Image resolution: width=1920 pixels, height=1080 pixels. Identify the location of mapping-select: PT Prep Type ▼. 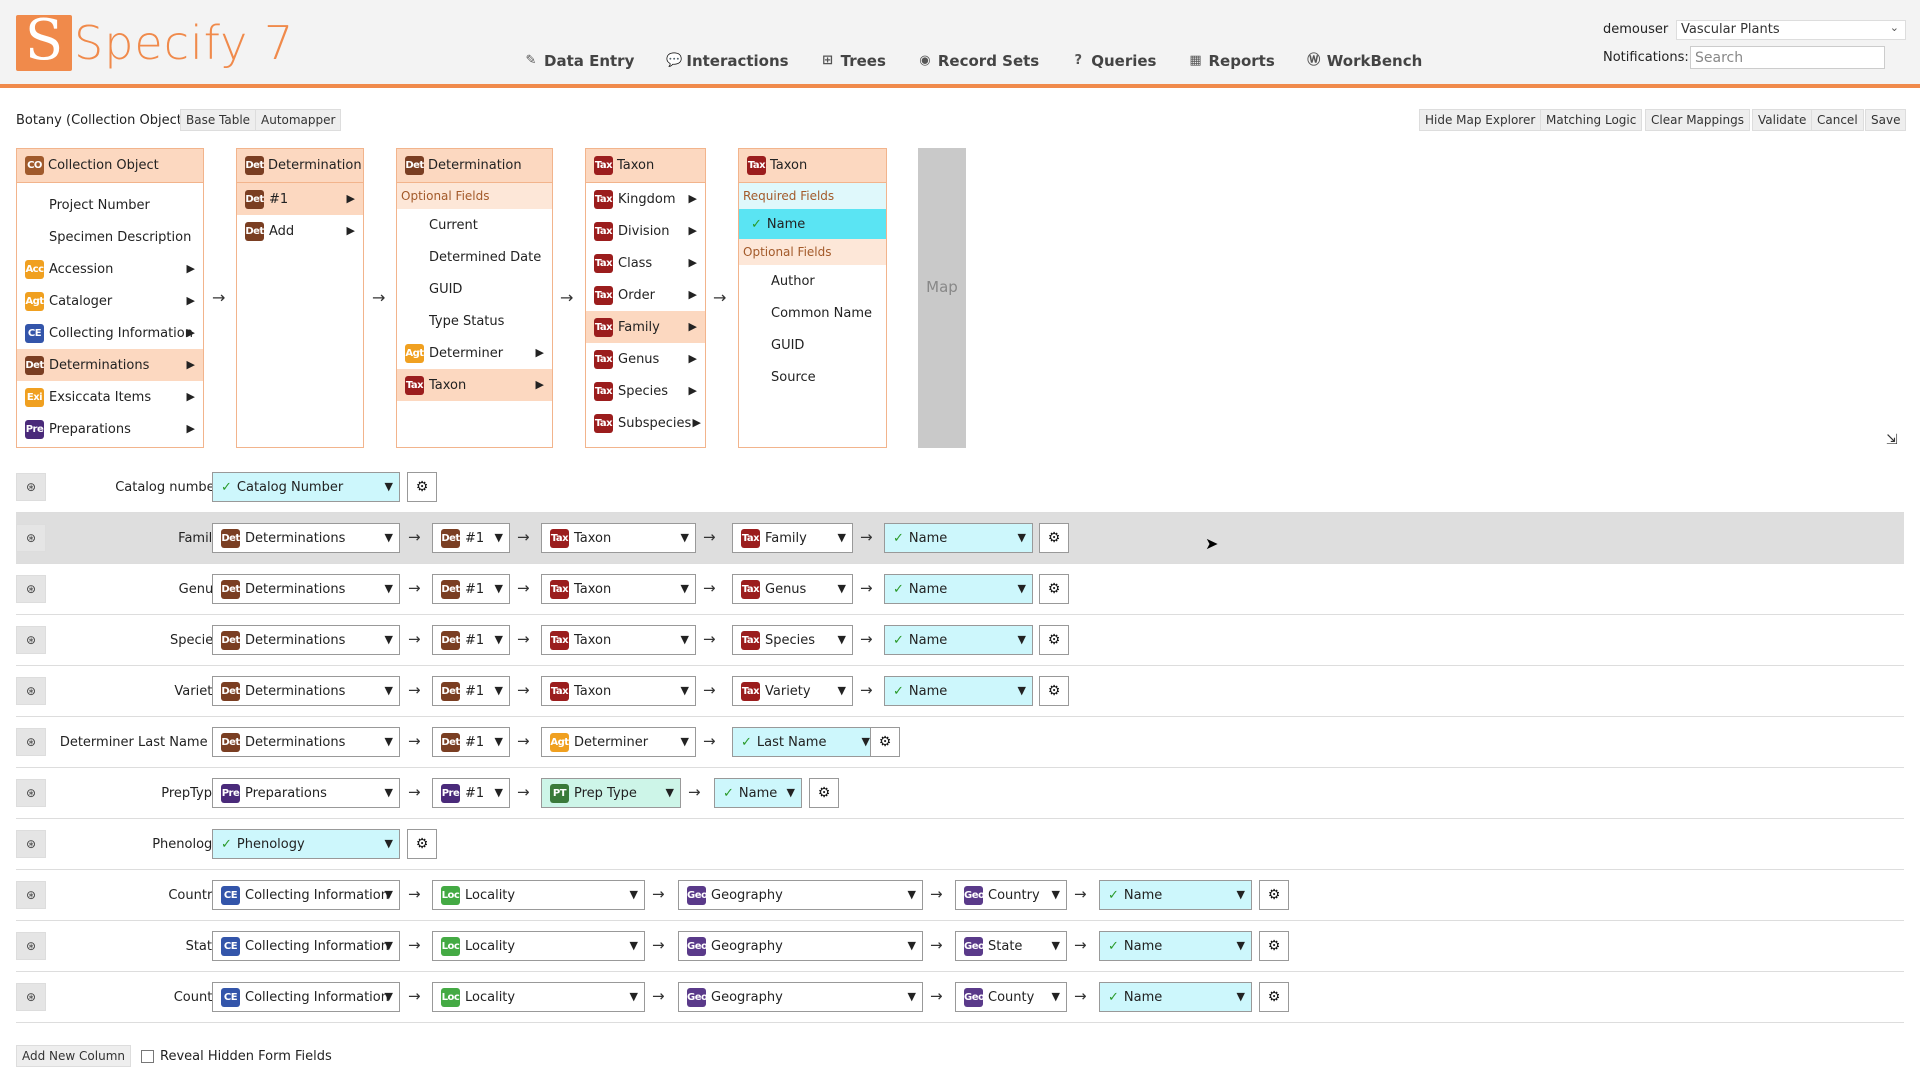
(611, 793).